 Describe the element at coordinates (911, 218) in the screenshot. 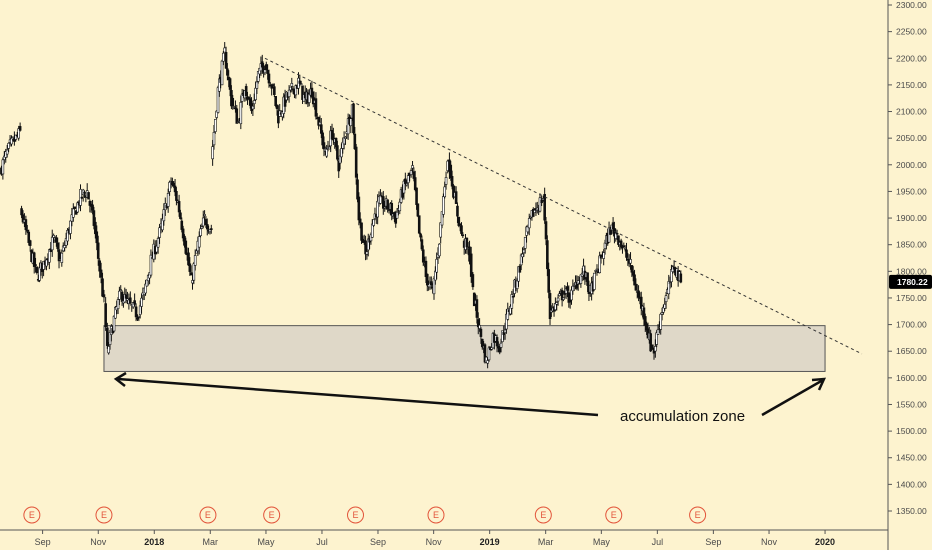

I see `y-tick-label: 1900.00` at that location.